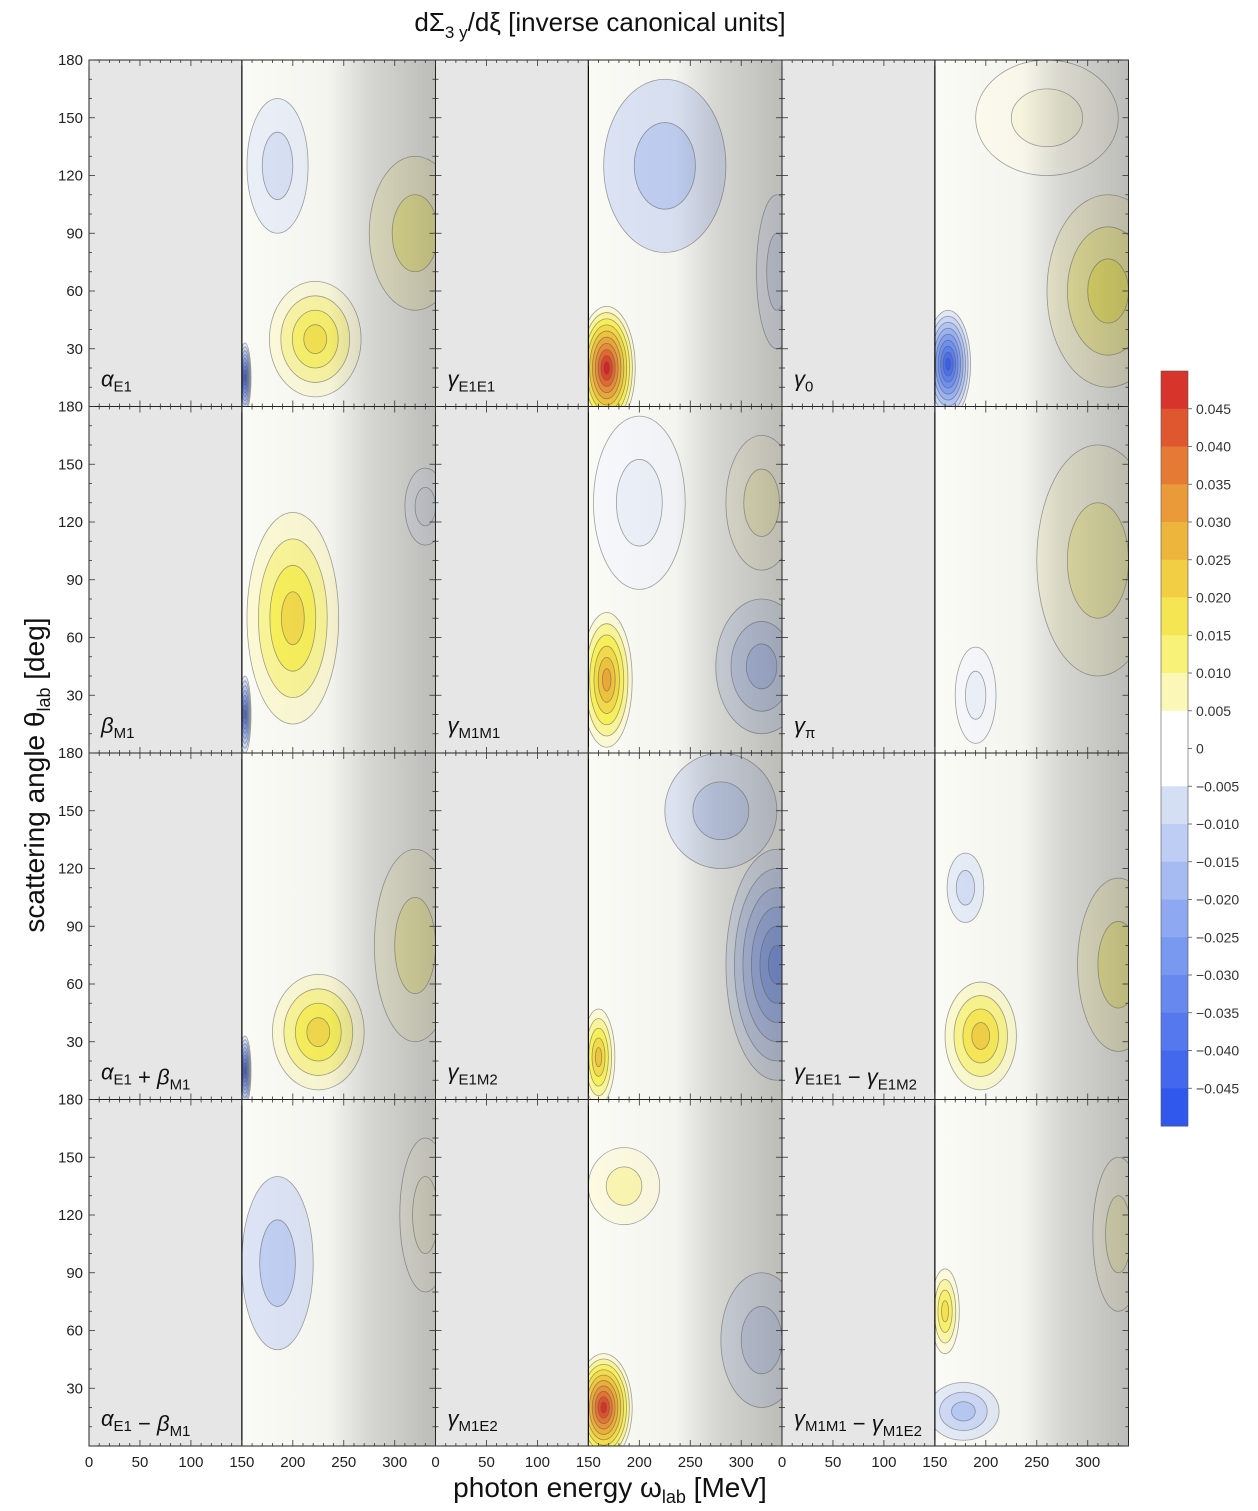 The image size is (1258, 1511). What do you see at coordinates (955, 580) in the screenshot?
I see `contour-panel: γπ` at bounding box center [955, 580].